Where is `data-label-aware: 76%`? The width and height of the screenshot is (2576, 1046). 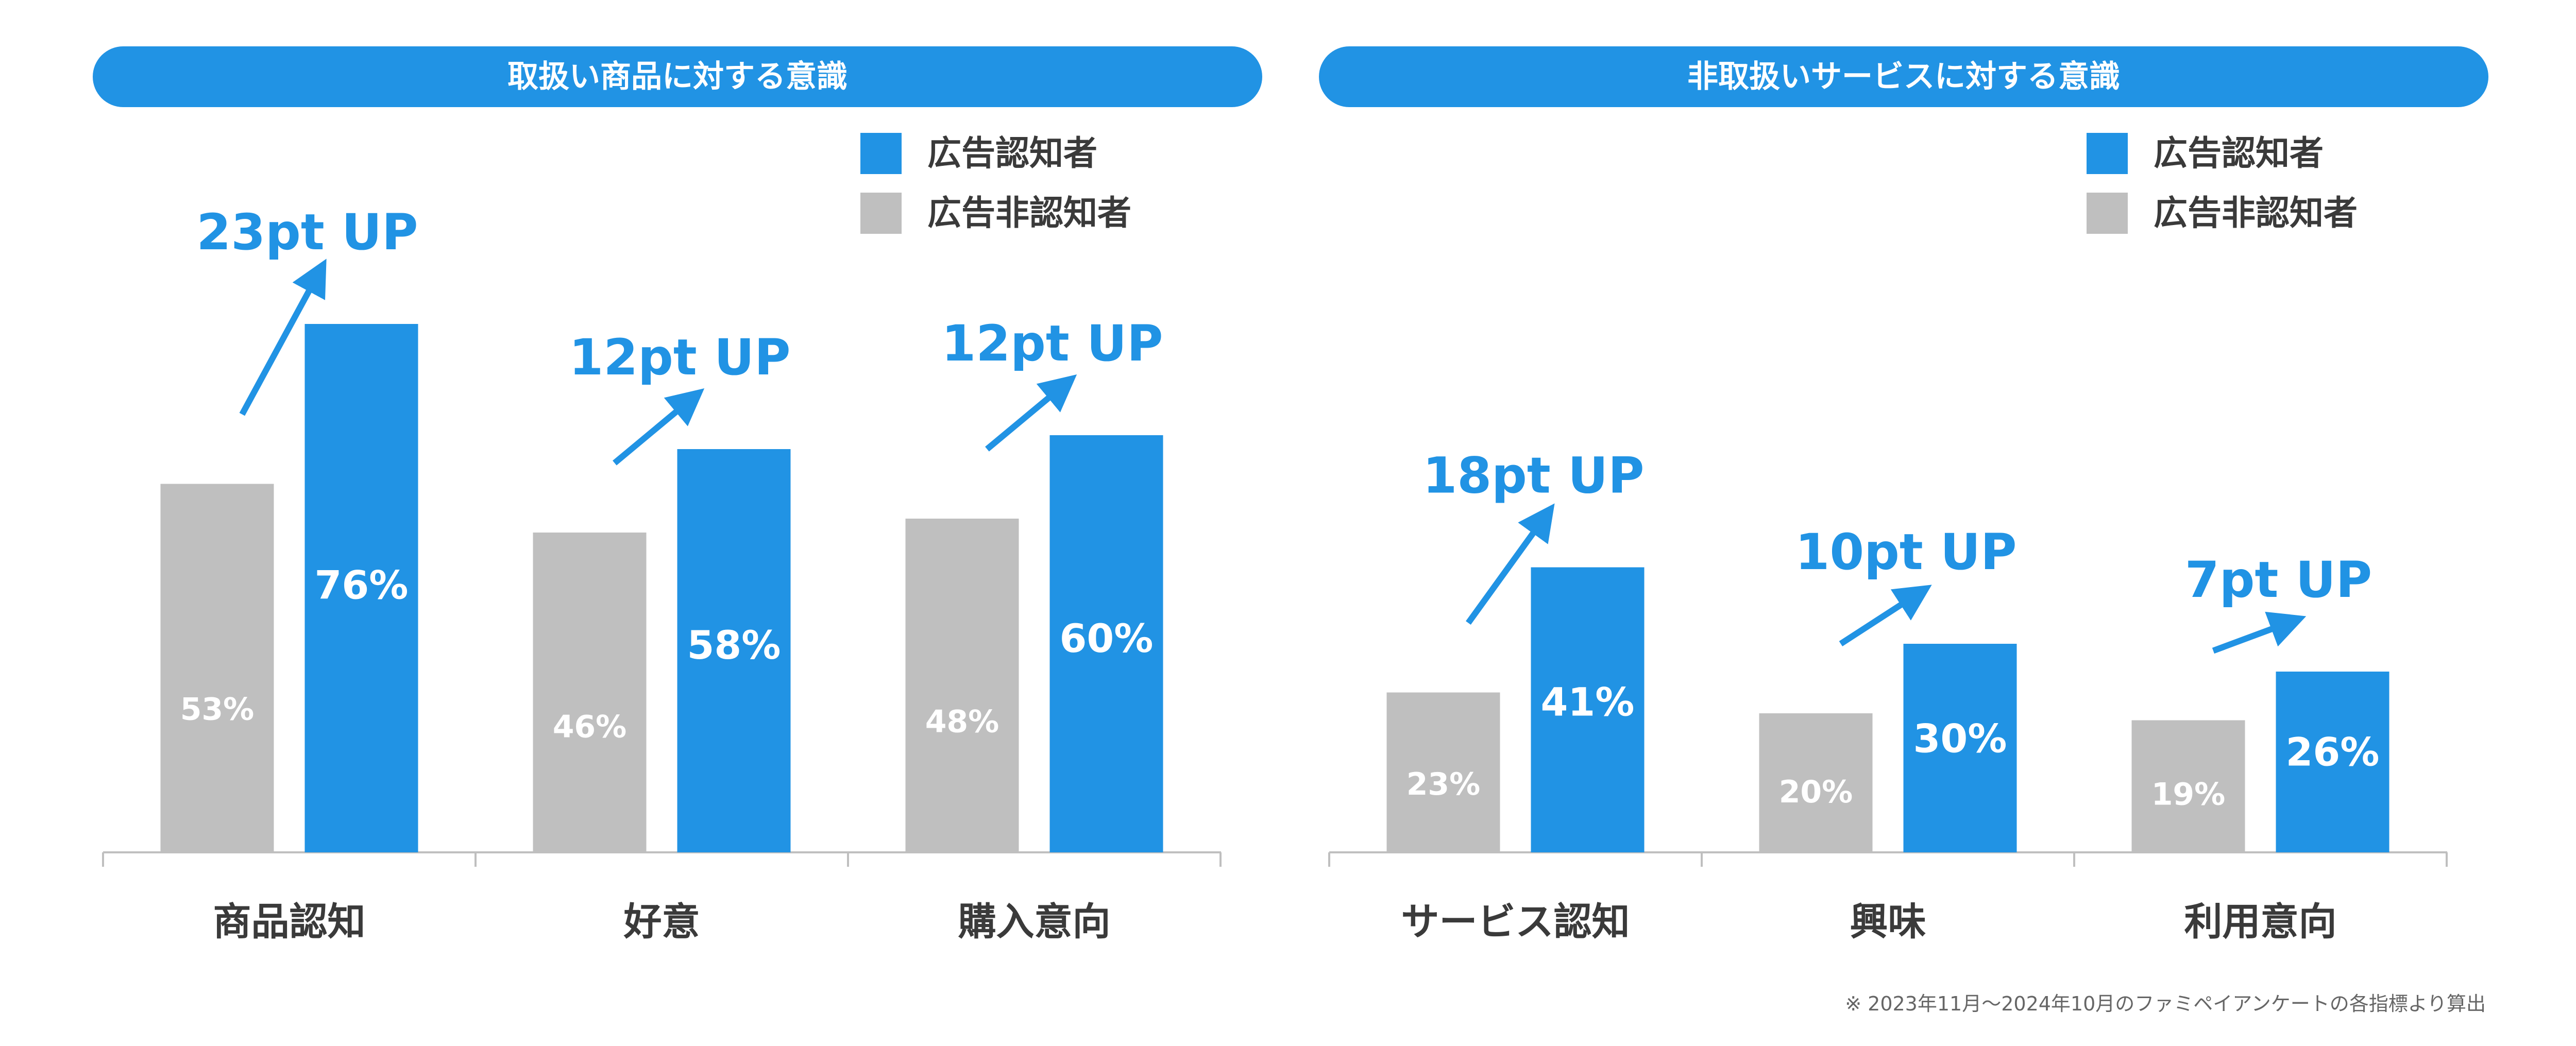
data-label-aware: 76% is located at coordinates (362, 585).